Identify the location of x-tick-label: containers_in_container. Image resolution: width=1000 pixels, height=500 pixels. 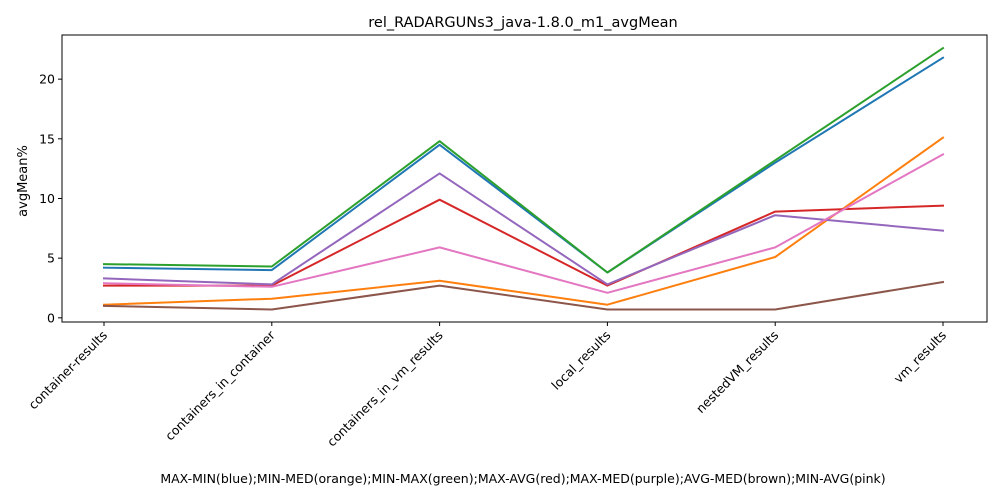
(220, 385).